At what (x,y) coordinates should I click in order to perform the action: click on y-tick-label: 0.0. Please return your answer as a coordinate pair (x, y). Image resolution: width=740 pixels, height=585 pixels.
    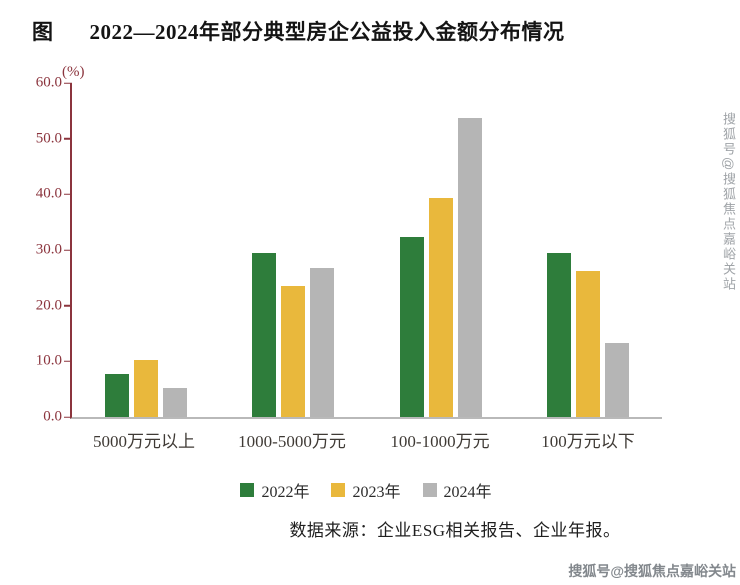
    Looking at the image, I should click on (52, 416).